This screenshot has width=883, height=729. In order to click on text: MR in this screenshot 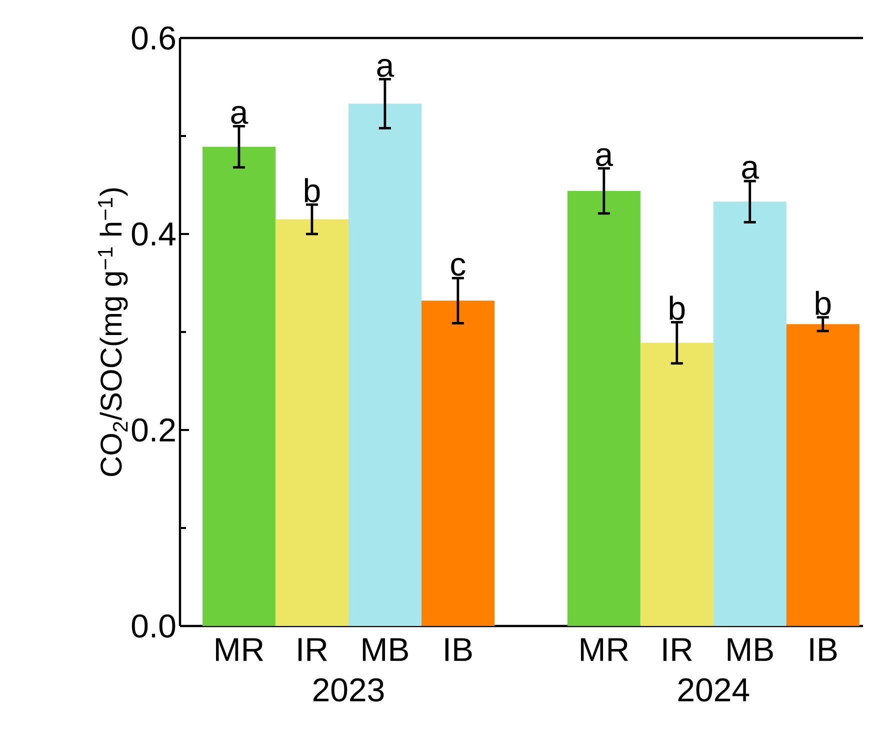, I will do `click(604, 649)`.